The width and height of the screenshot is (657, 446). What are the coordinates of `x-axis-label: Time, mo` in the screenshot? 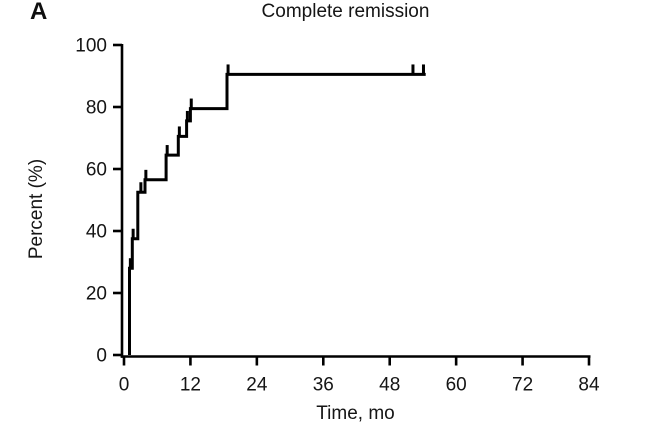 It's located at (355, 413).